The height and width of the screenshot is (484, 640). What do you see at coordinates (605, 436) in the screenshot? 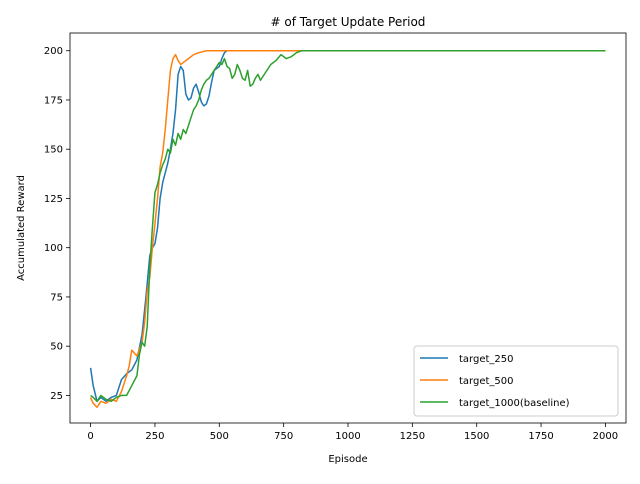
I see `x-tick-label: 2000` at bounding box center [605, 436].